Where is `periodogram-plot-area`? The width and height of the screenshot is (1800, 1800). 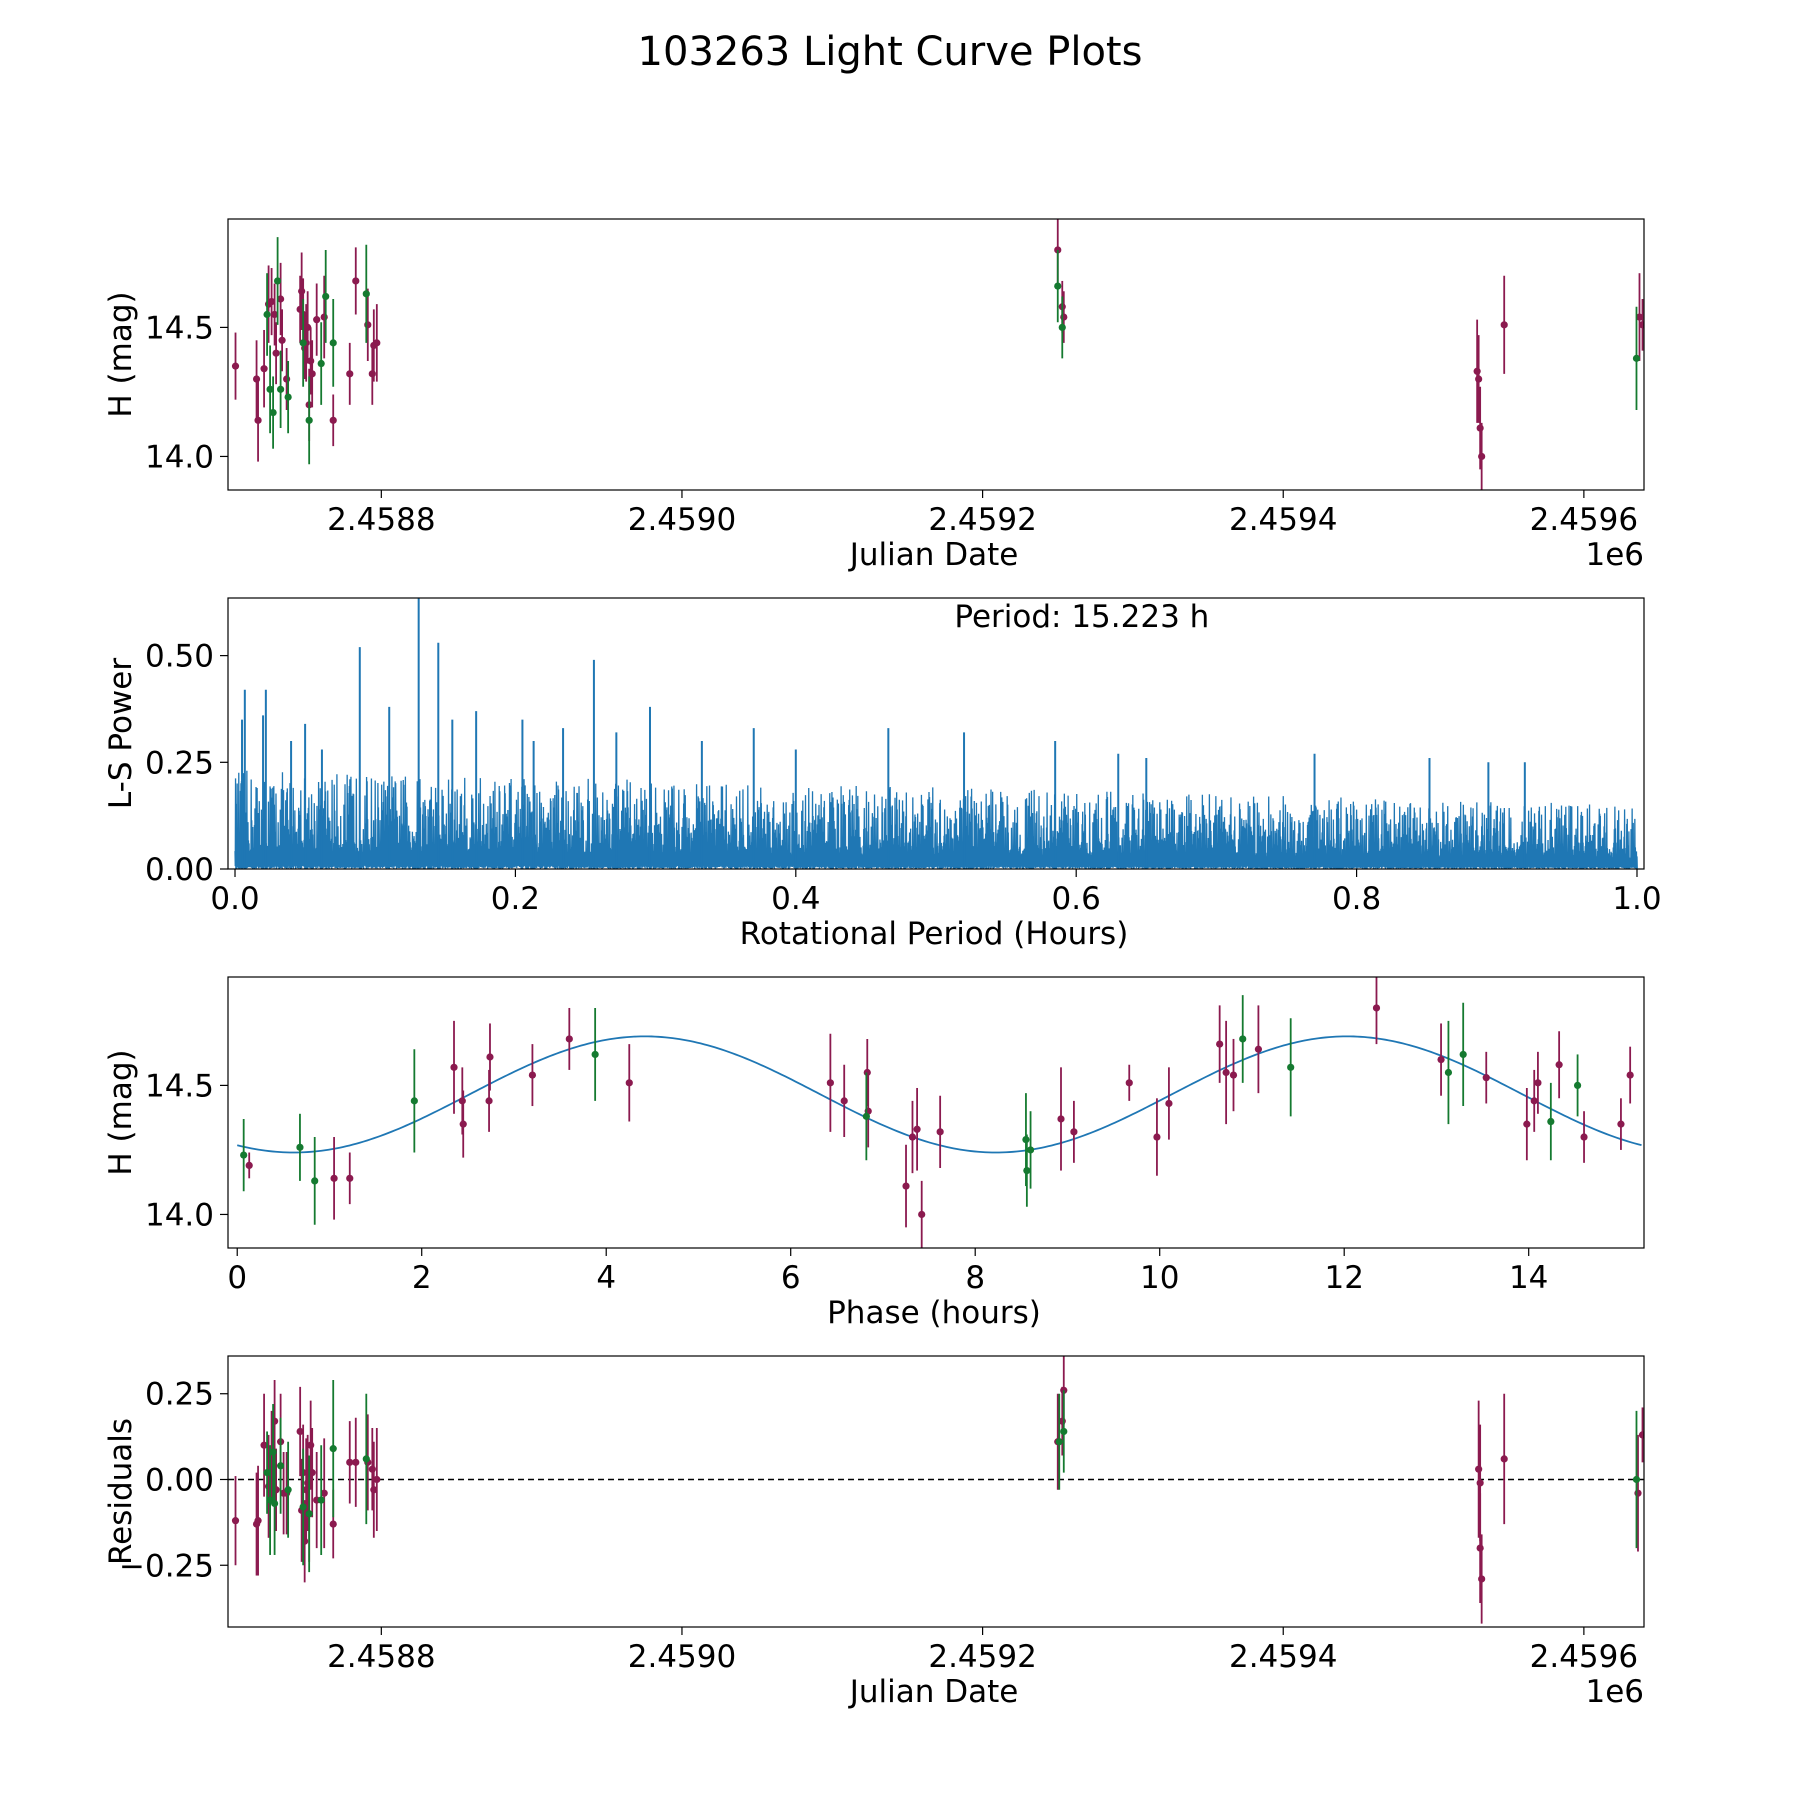 periodogram-plot-area is located at coordinates (936, 733).